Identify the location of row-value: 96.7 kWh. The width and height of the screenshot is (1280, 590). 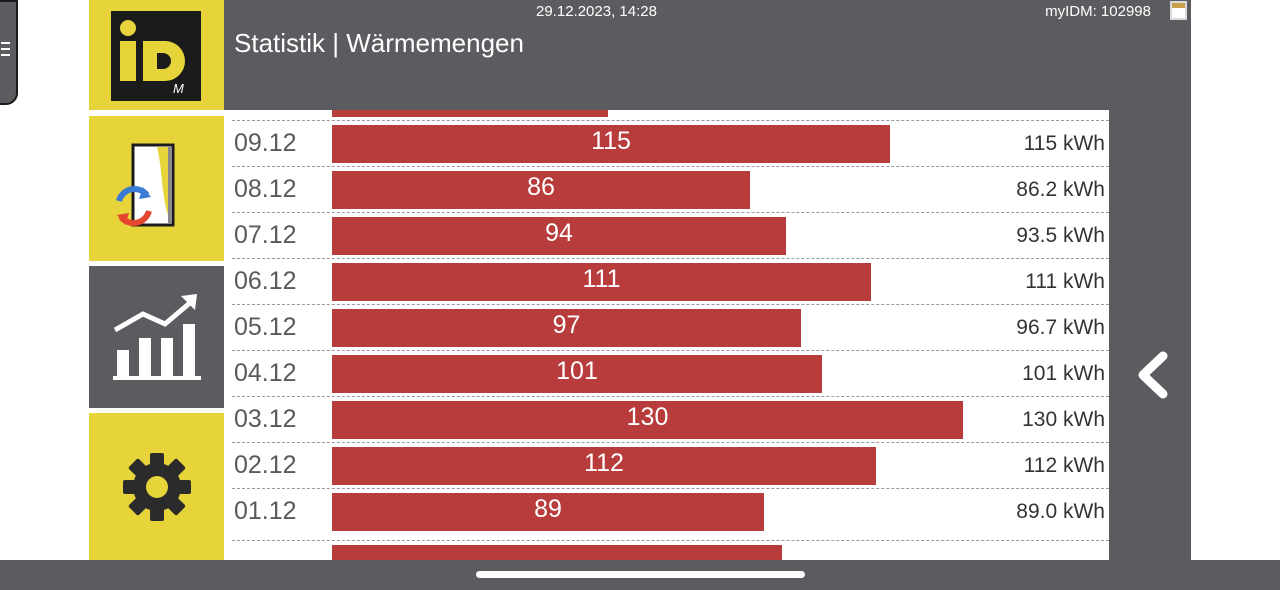
(1060, 327).